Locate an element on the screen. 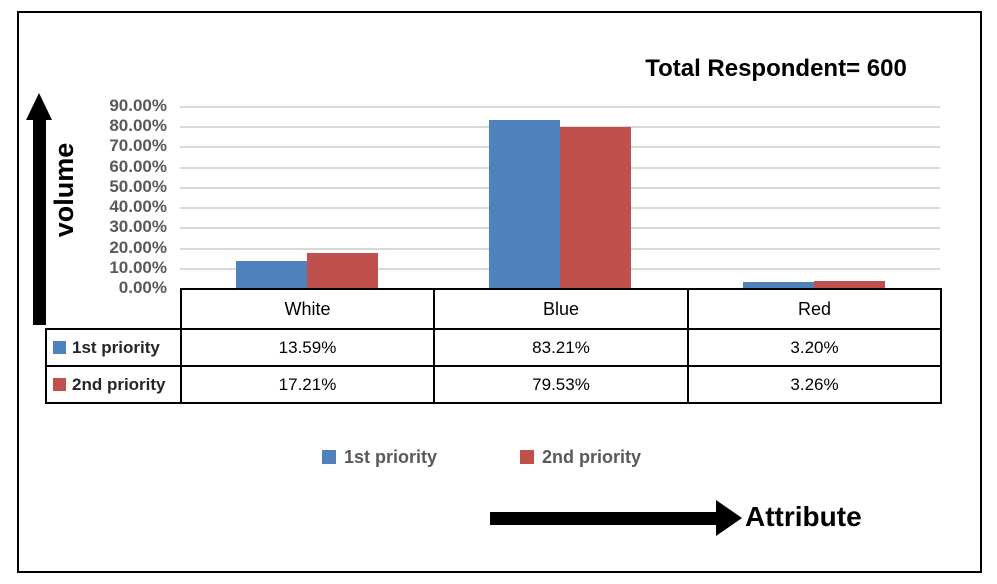  y-axis-tick-label: 80.00% is located at coordinates (138, 126).